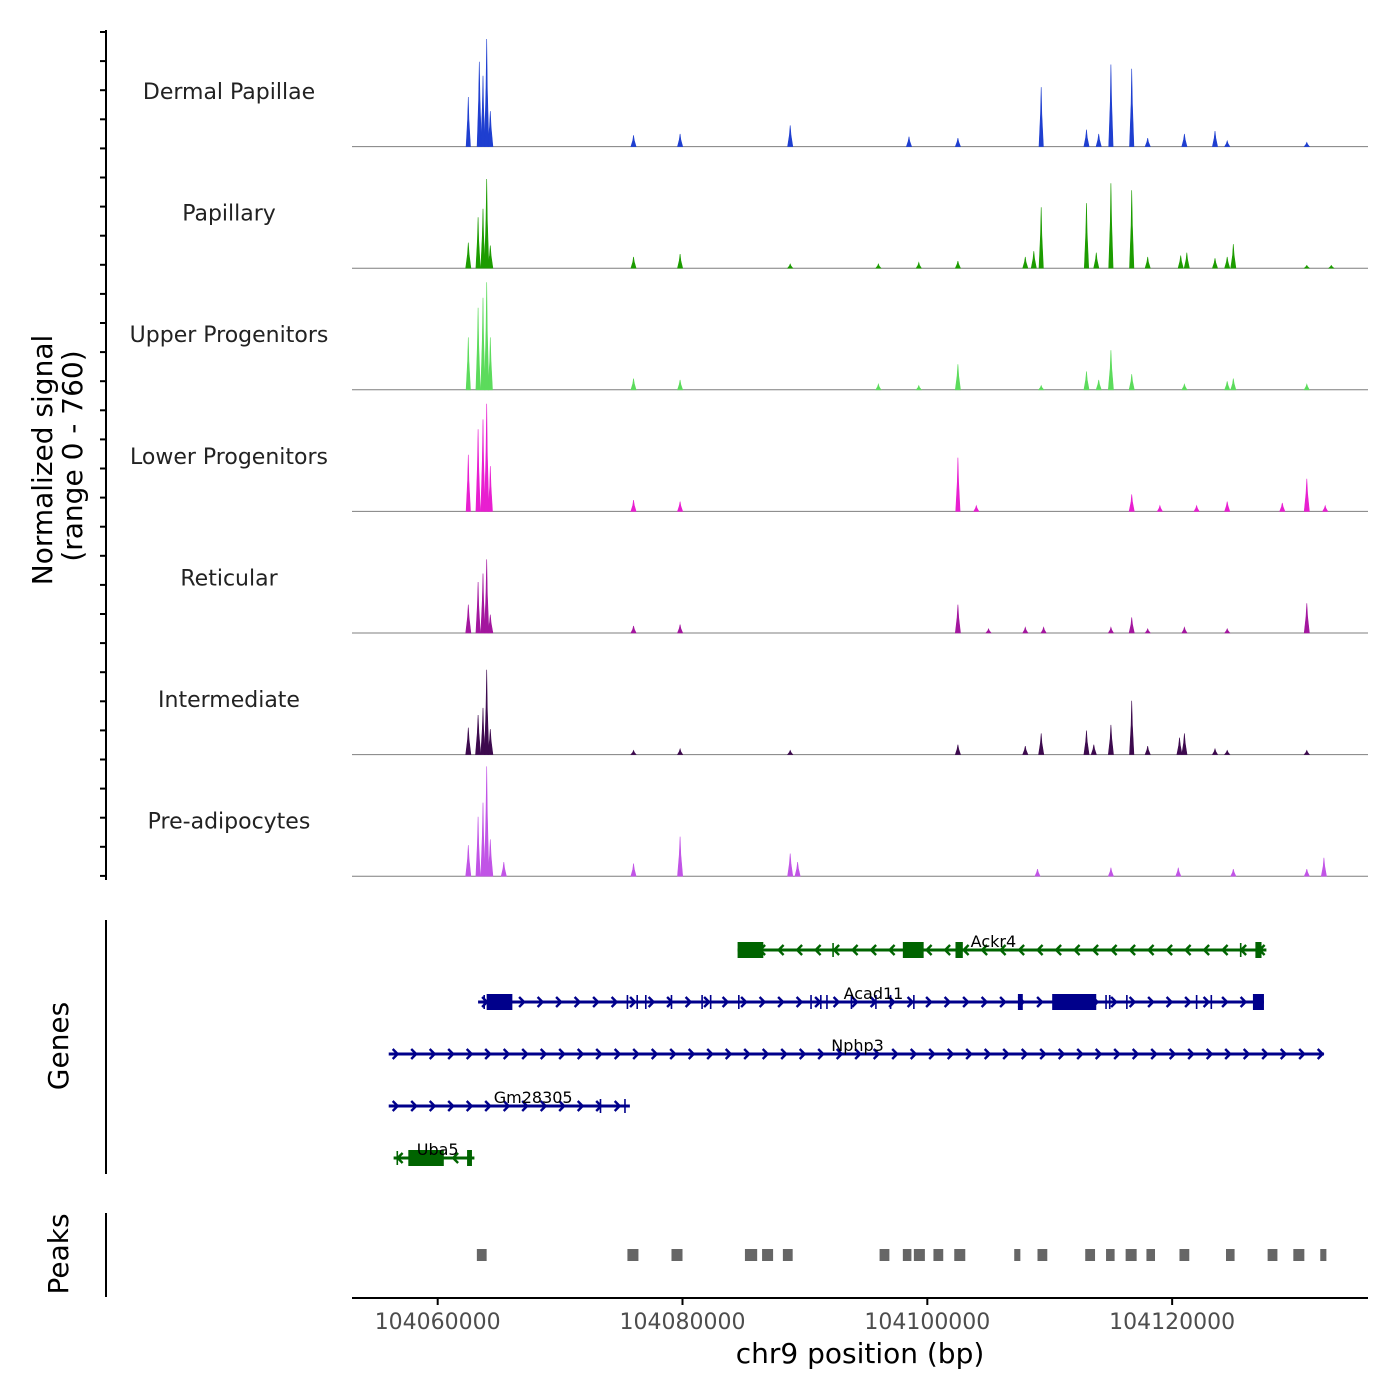 The width and height of the screenshot is (1400, 1400). What do you see at coordinates (901, 1255) in the screenshot?
I see `peak-track` at bounding box center [901, 1255].